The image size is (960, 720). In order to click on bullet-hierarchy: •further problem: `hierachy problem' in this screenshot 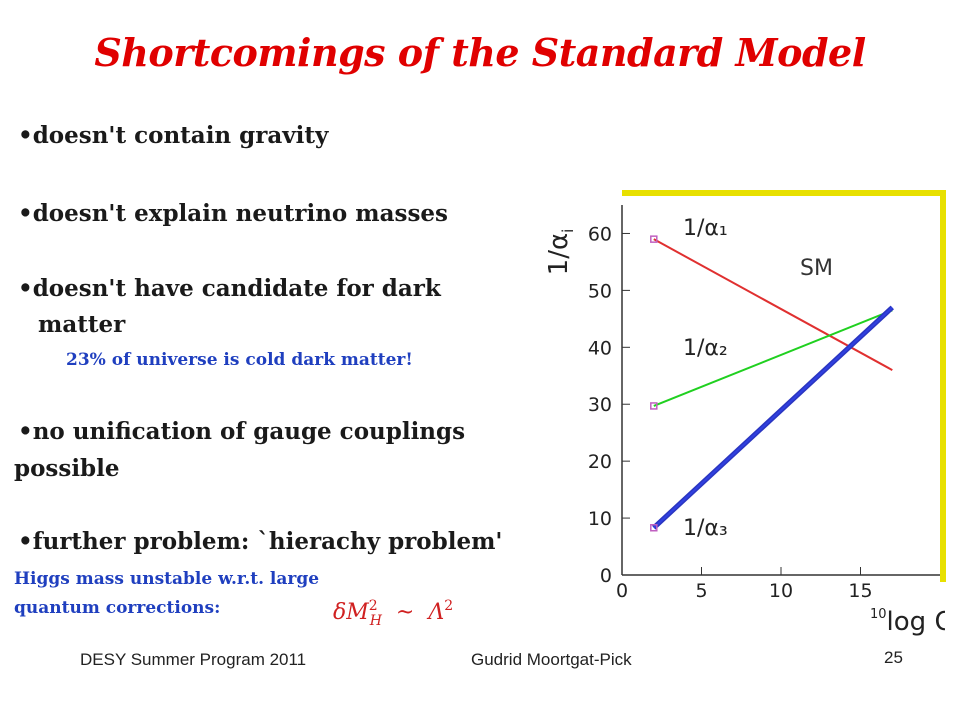, I will do `click(260, 541)`.